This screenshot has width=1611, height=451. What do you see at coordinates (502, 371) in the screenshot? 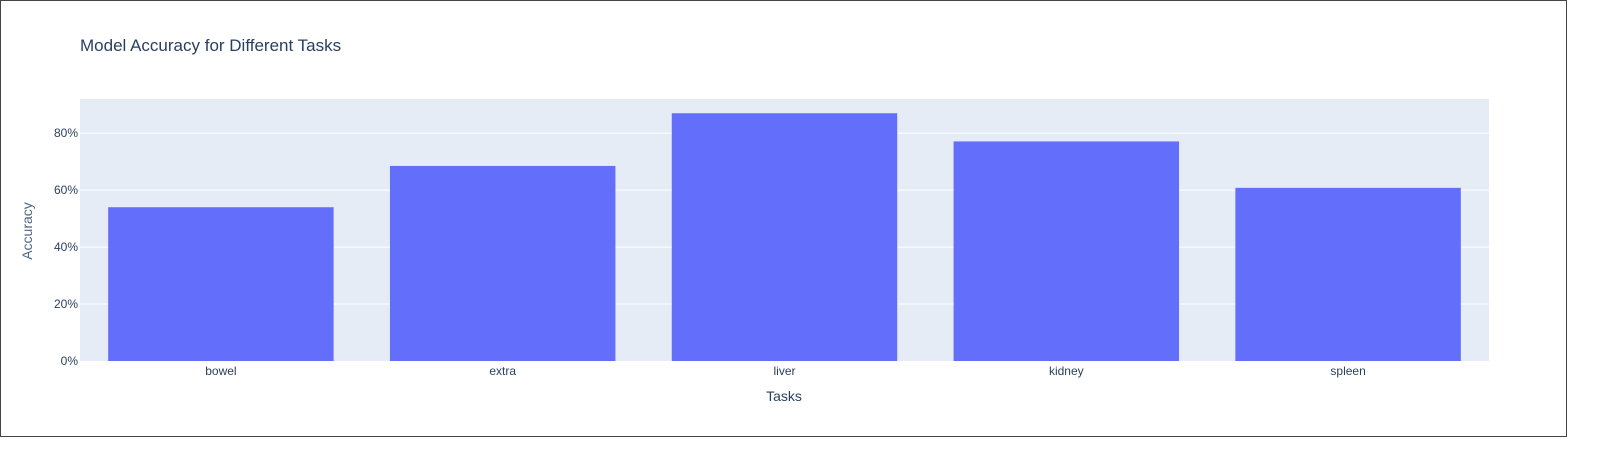
I see `x-tick-label: extra` at bounding box center [502, 371].